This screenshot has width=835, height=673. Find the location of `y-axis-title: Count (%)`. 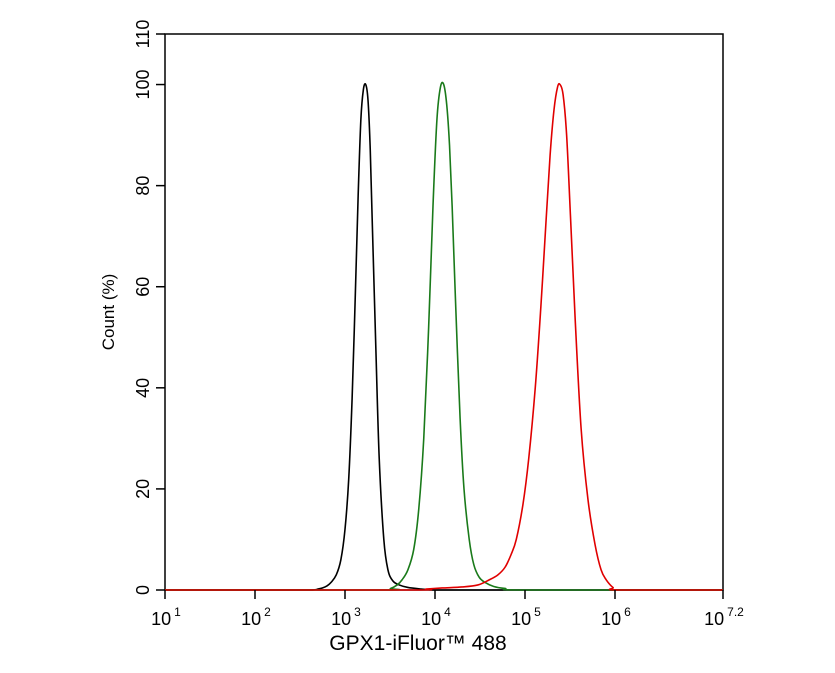

y-axis-title: Count (%) is located at coordinates (108, 312).